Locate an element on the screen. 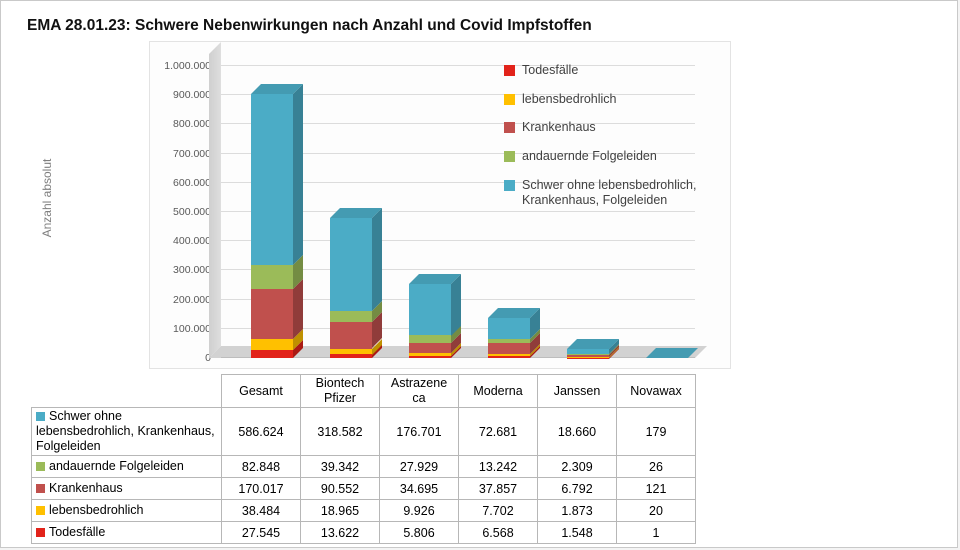 The width and height of the screenshot is (960, 550). table-blank-corner is located at coordinates (127, 391).